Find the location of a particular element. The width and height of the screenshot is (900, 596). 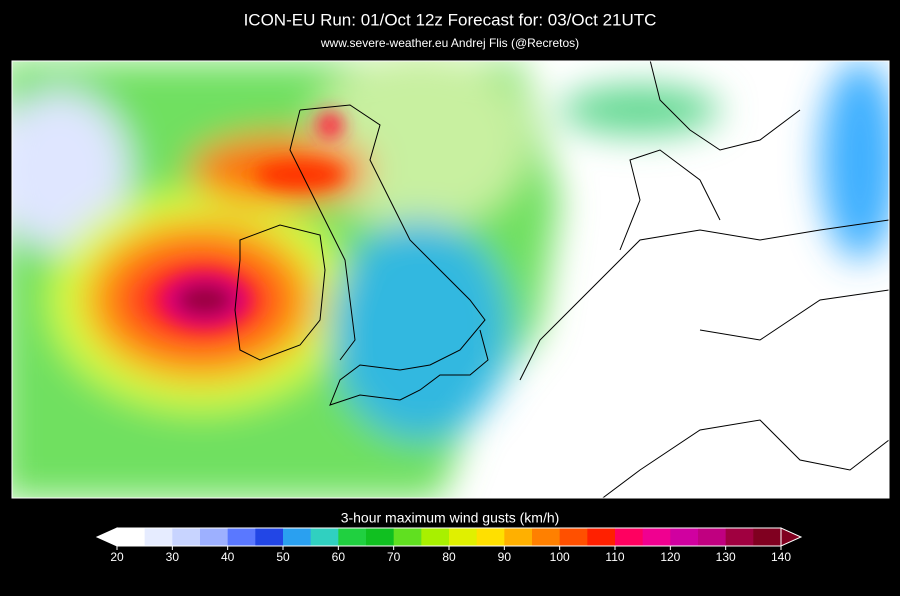

colorbar-tick-label: 30 is located at coordinates (173, 557).